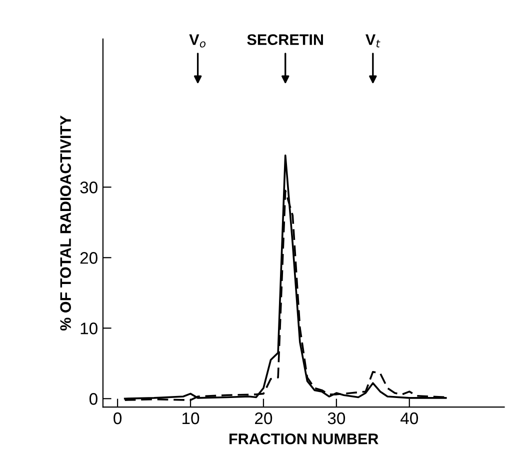 The height and width of the screenshot is (460, 528). What do you see at coordinates (409, 418) in the screenshot?
I see `x-tick-label: 40` at bounding box center [409, 418].